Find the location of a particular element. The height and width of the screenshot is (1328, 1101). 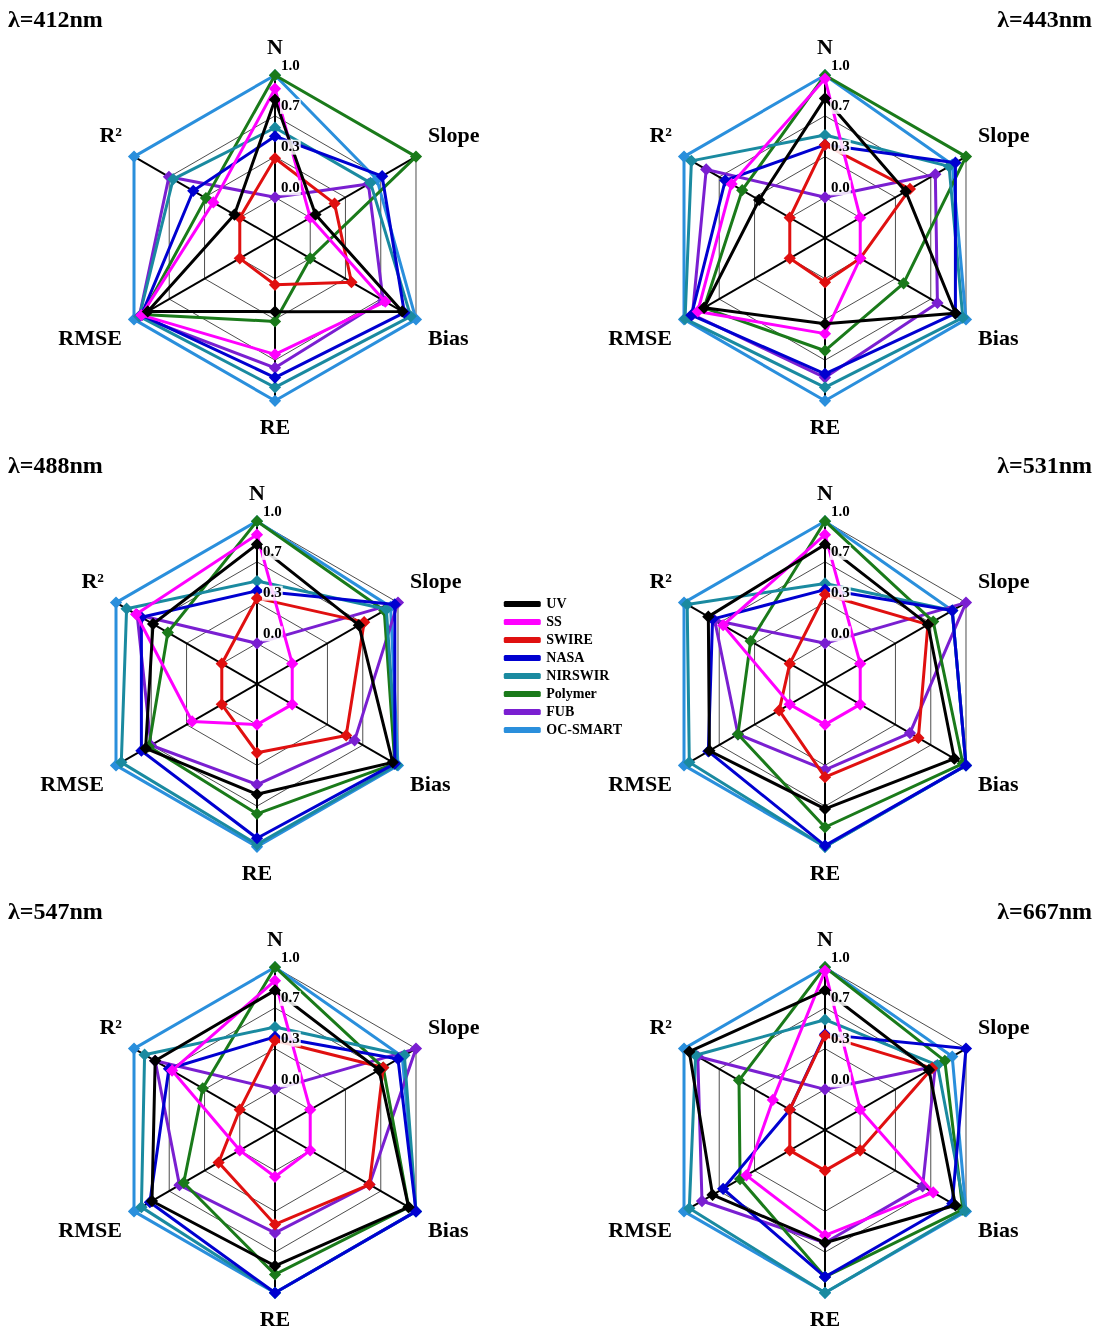

chart-title: λ=547nm is located at coordinates (55, 910).